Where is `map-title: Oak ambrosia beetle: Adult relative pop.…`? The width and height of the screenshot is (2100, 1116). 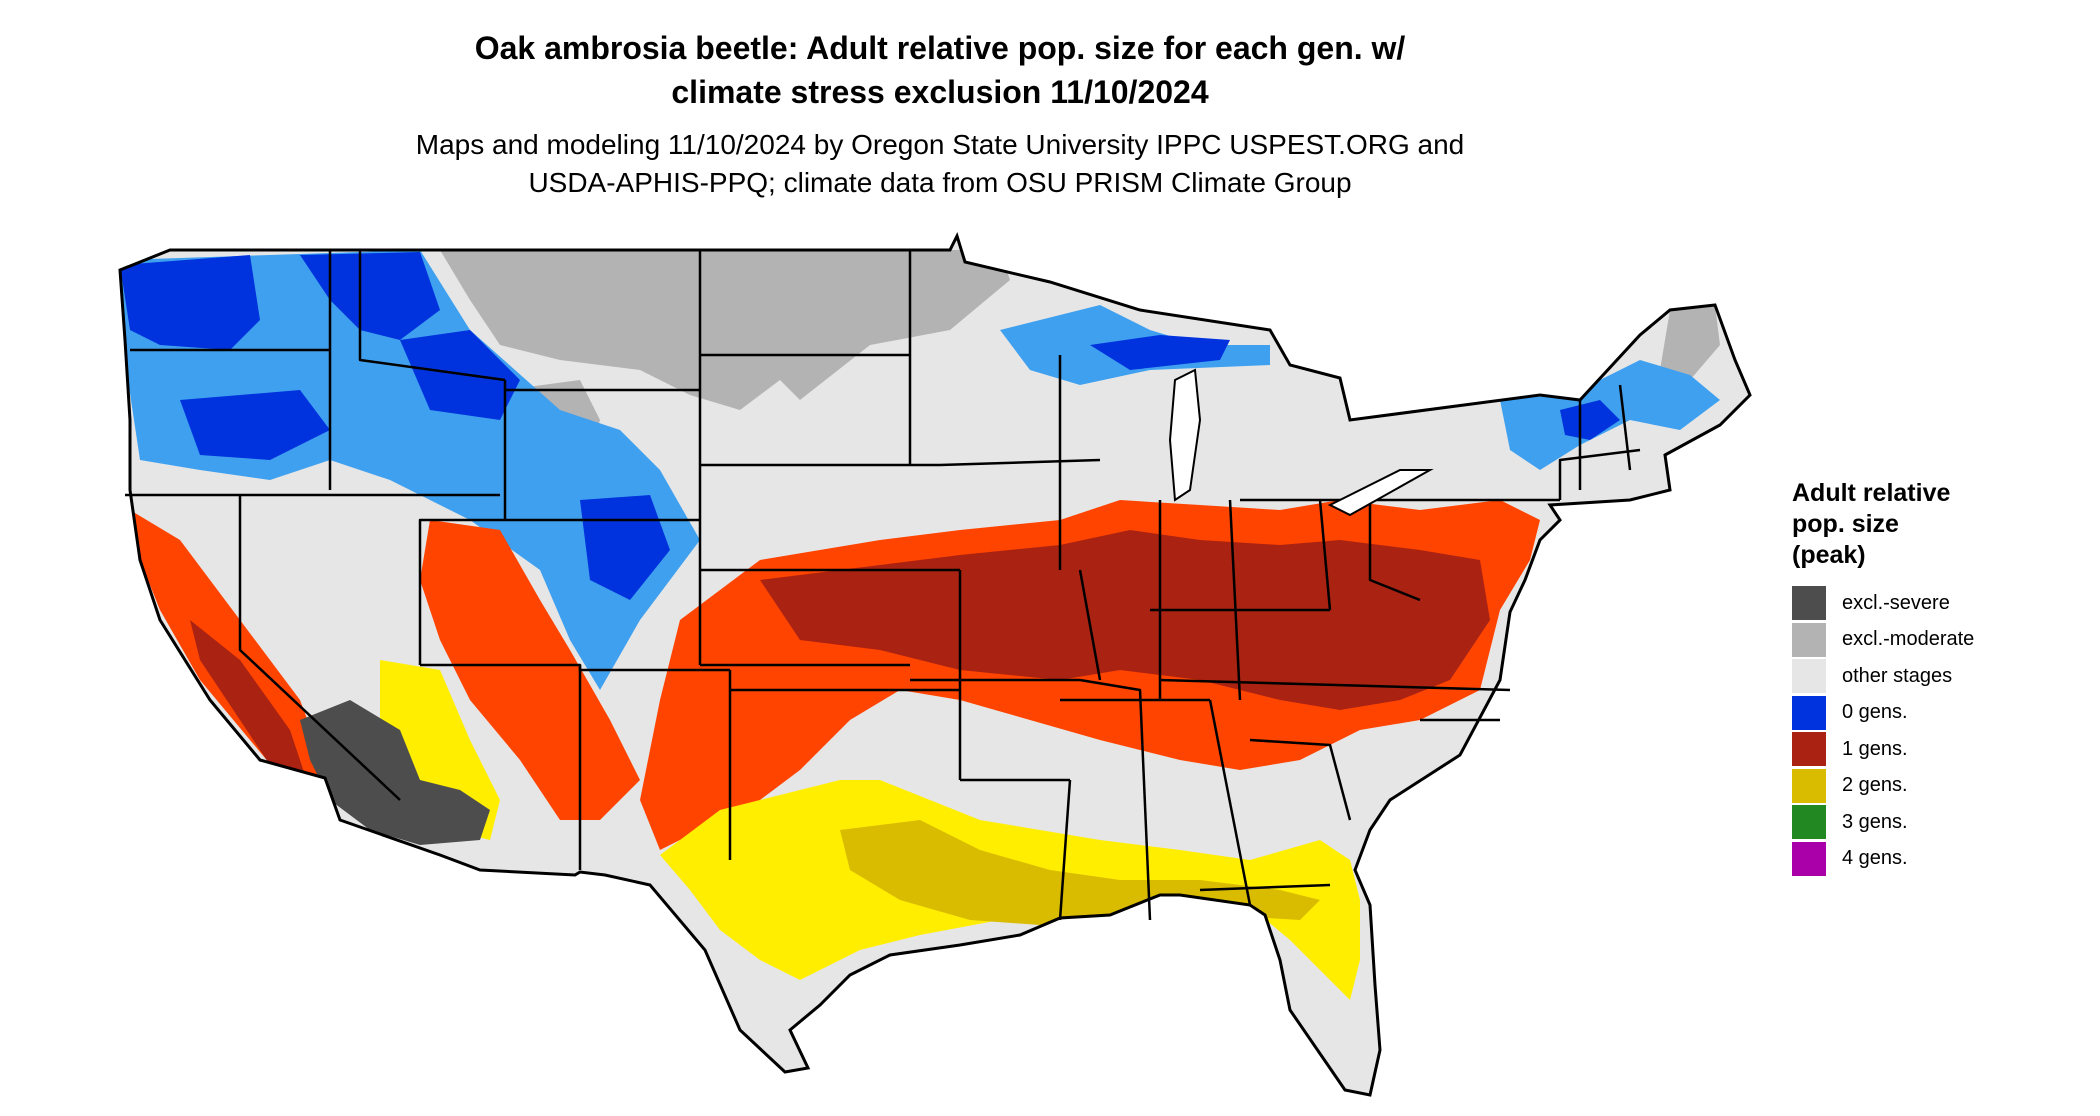 map-title: Oak ambrosia beetle: Adult relative pop.… is located at coordinates (940, 70).